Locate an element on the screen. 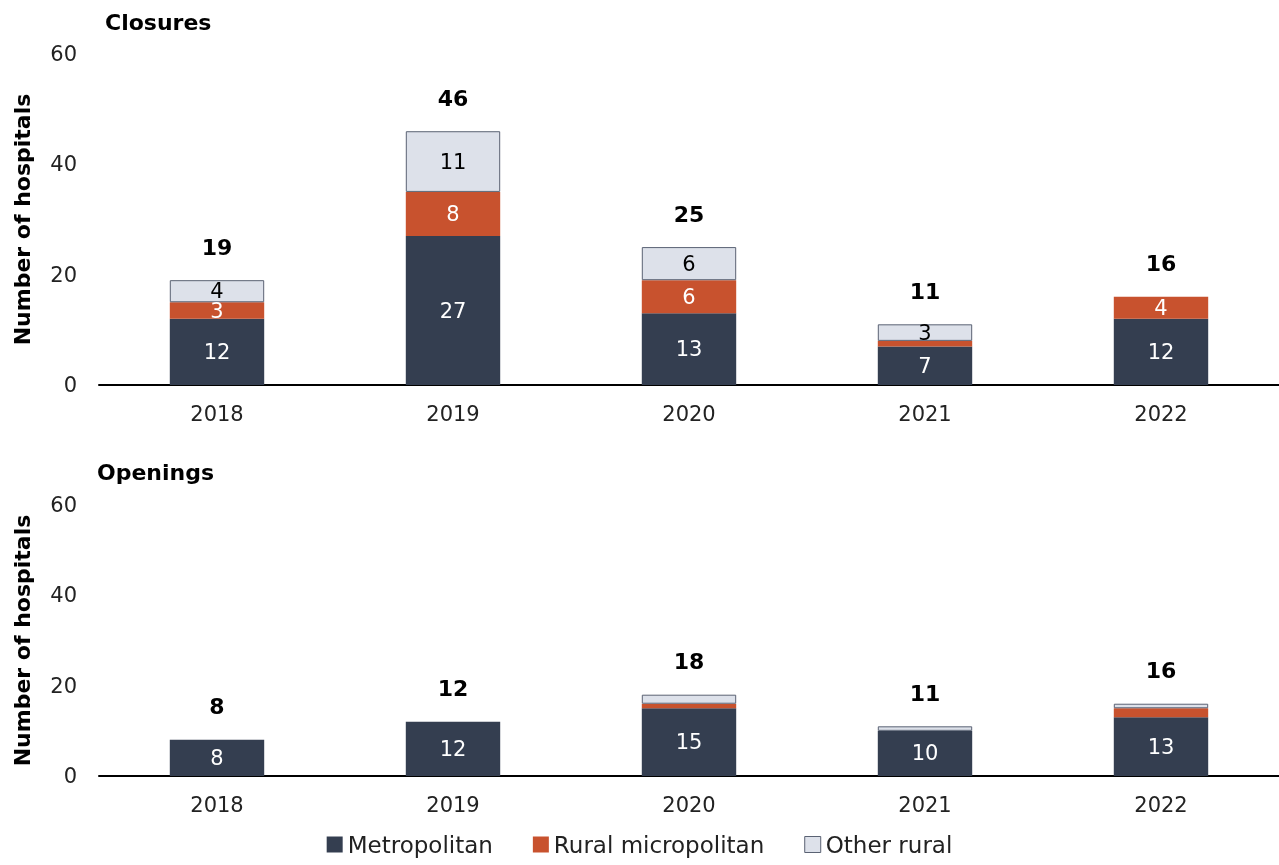 The image size is (1279, 865). total-label: 46 is located at coordinates (453, 98).